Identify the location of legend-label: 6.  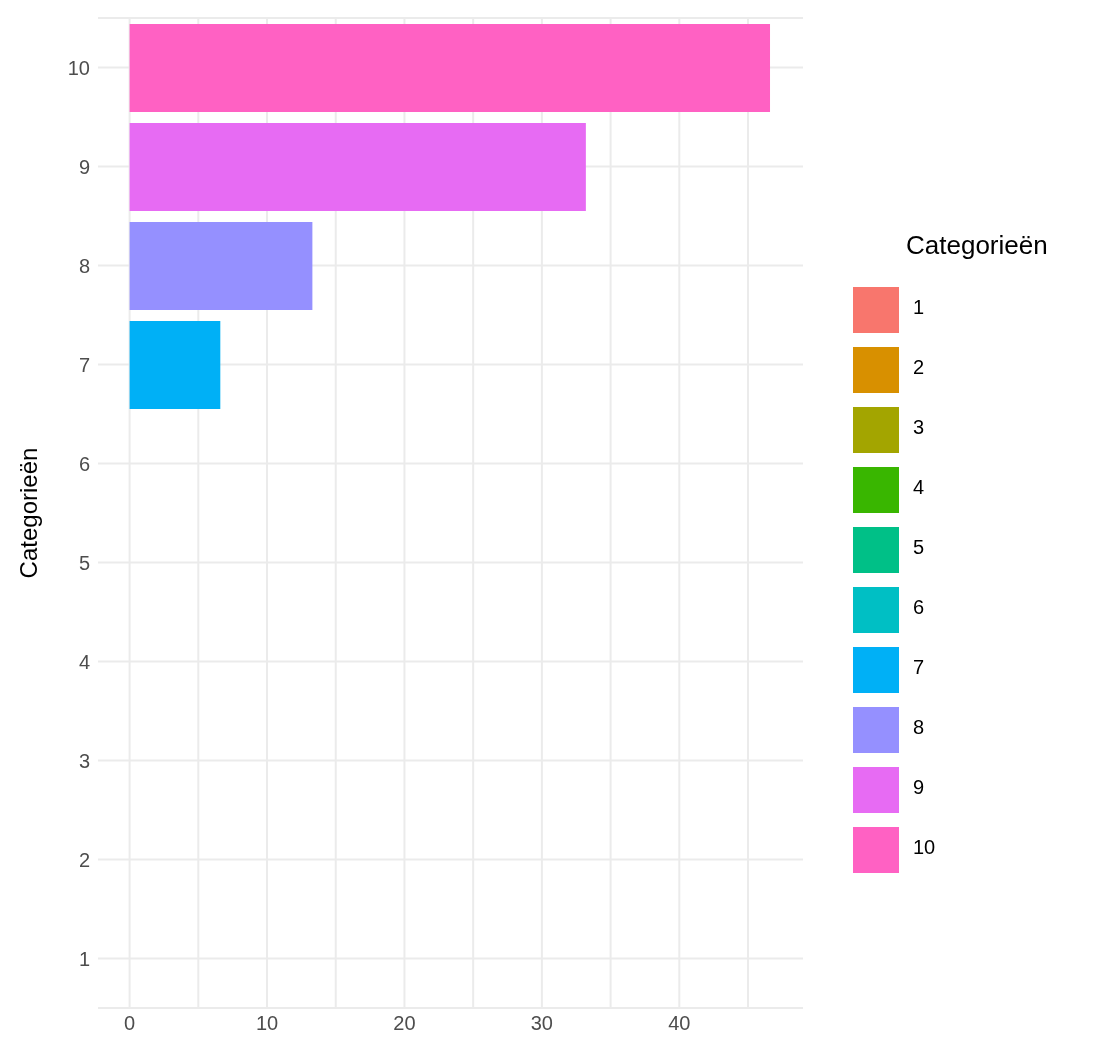
(919, 607).